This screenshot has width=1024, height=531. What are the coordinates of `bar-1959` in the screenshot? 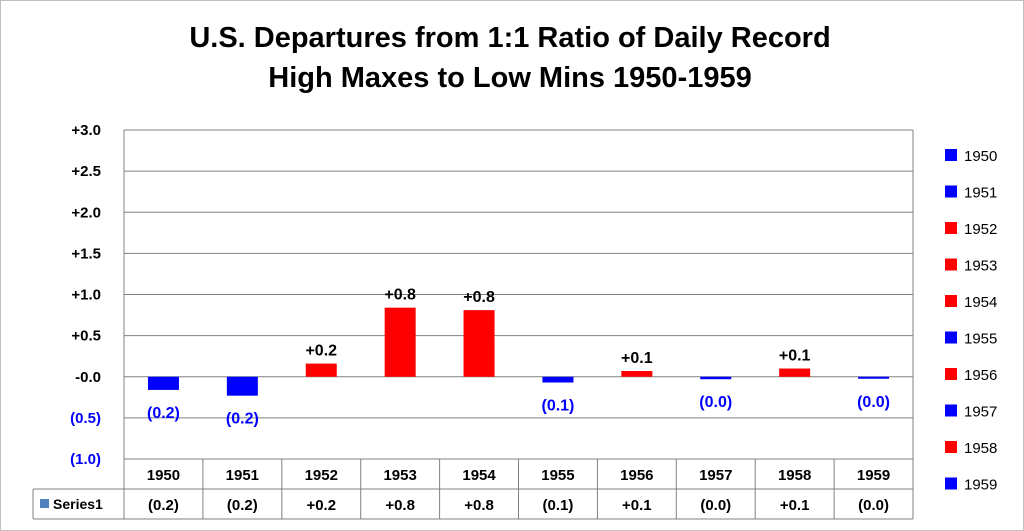 It's located at (874, 377).